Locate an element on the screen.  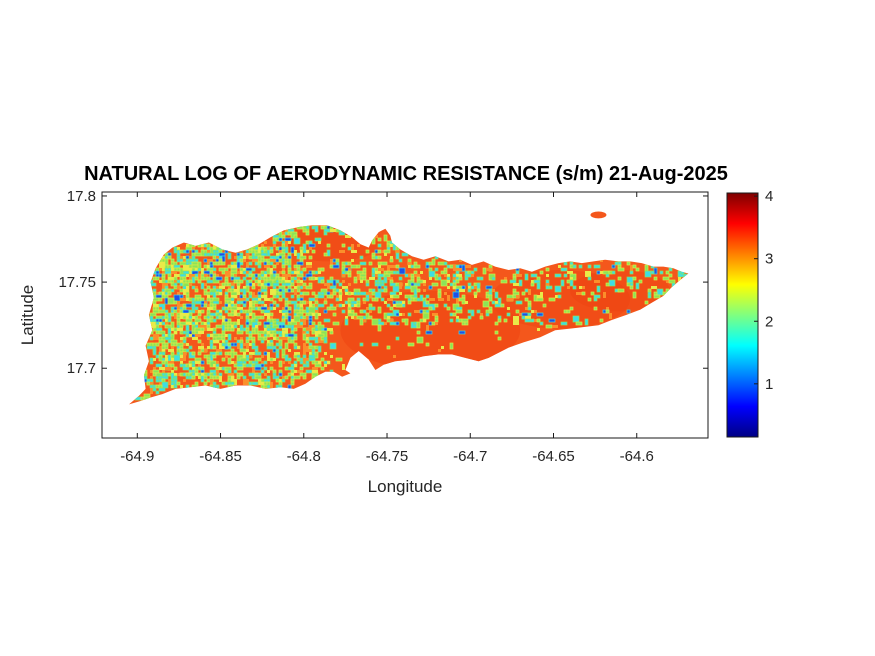
colorbar-tick-label: 1 is located at coordinates (769, 384).